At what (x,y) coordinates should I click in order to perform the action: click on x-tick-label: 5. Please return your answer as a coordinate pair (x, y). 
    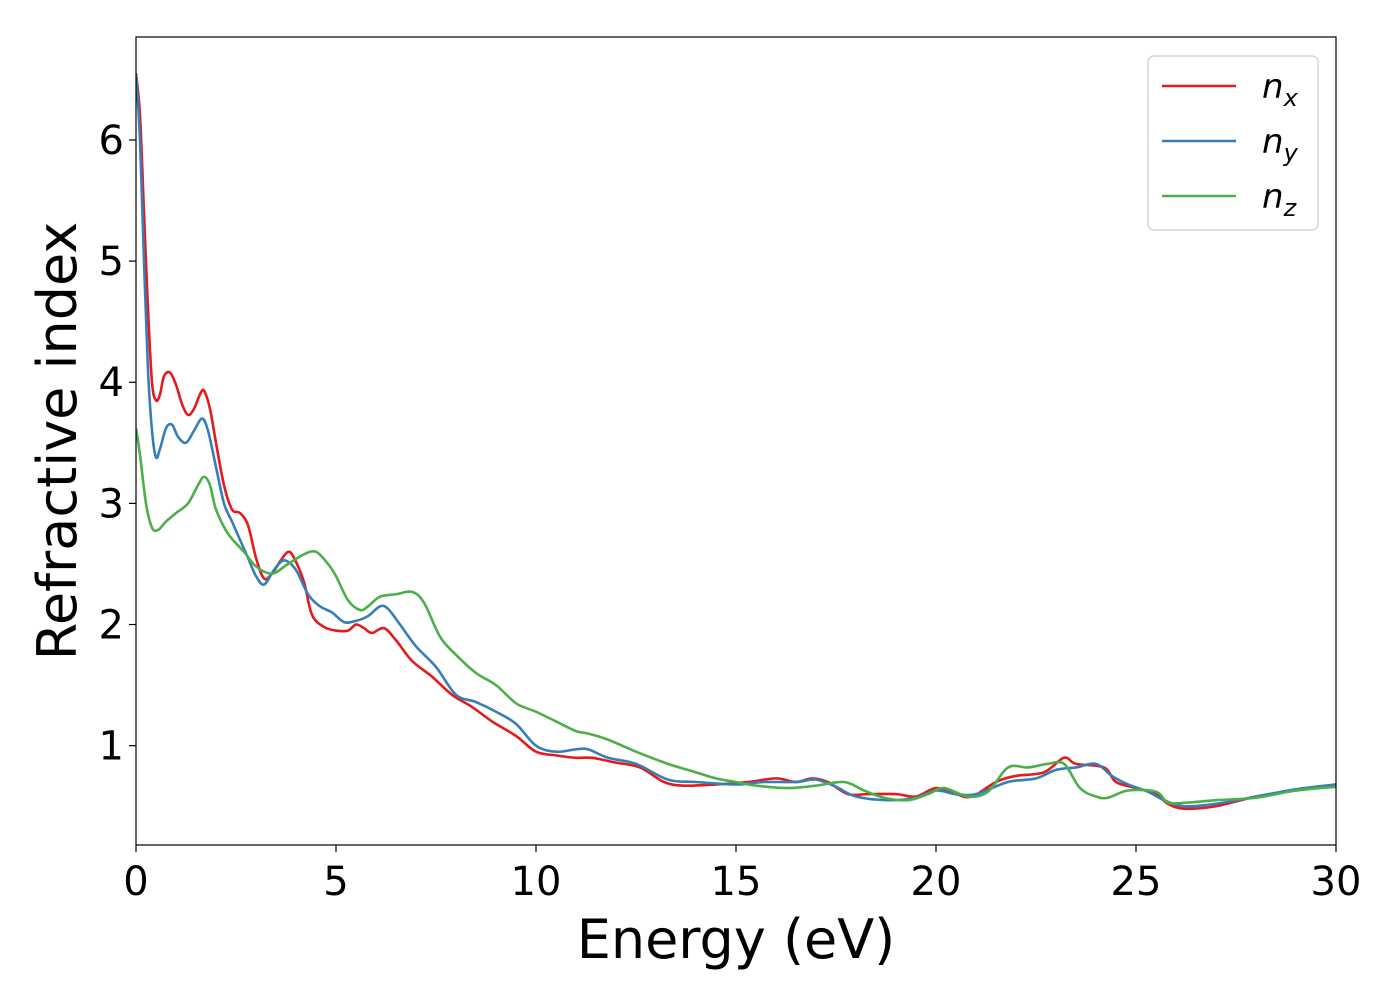
    Looking at the image, I should click on (335, 882).